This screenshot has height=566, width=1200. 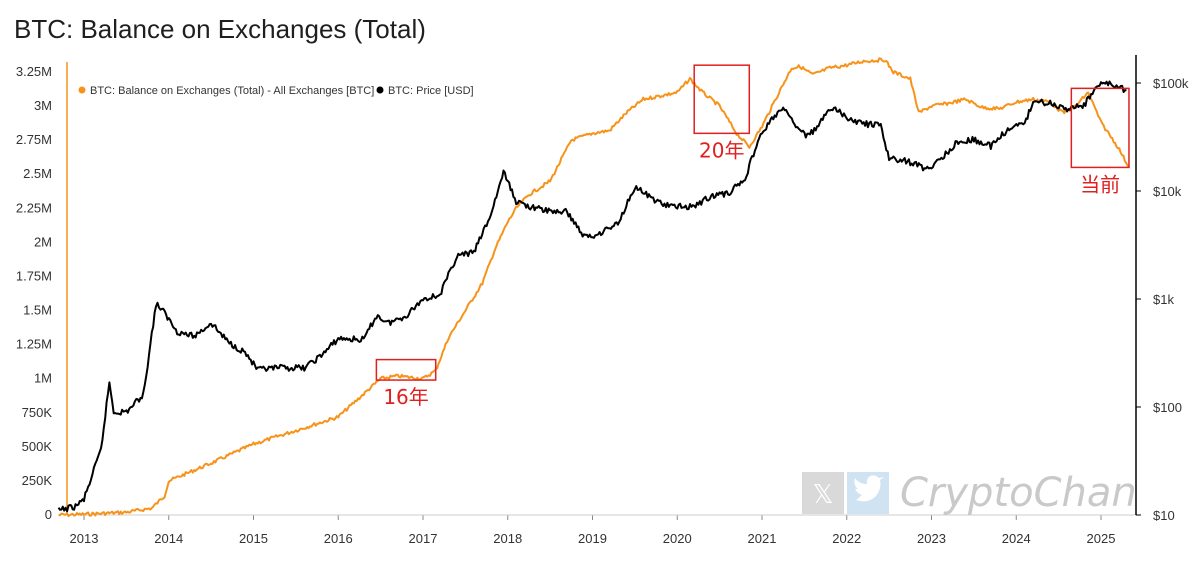 What do you see at coordinates (37, 480) in the screenshot?
I see `y-left-tick-label: 250K` at bounding box center [37, 480].